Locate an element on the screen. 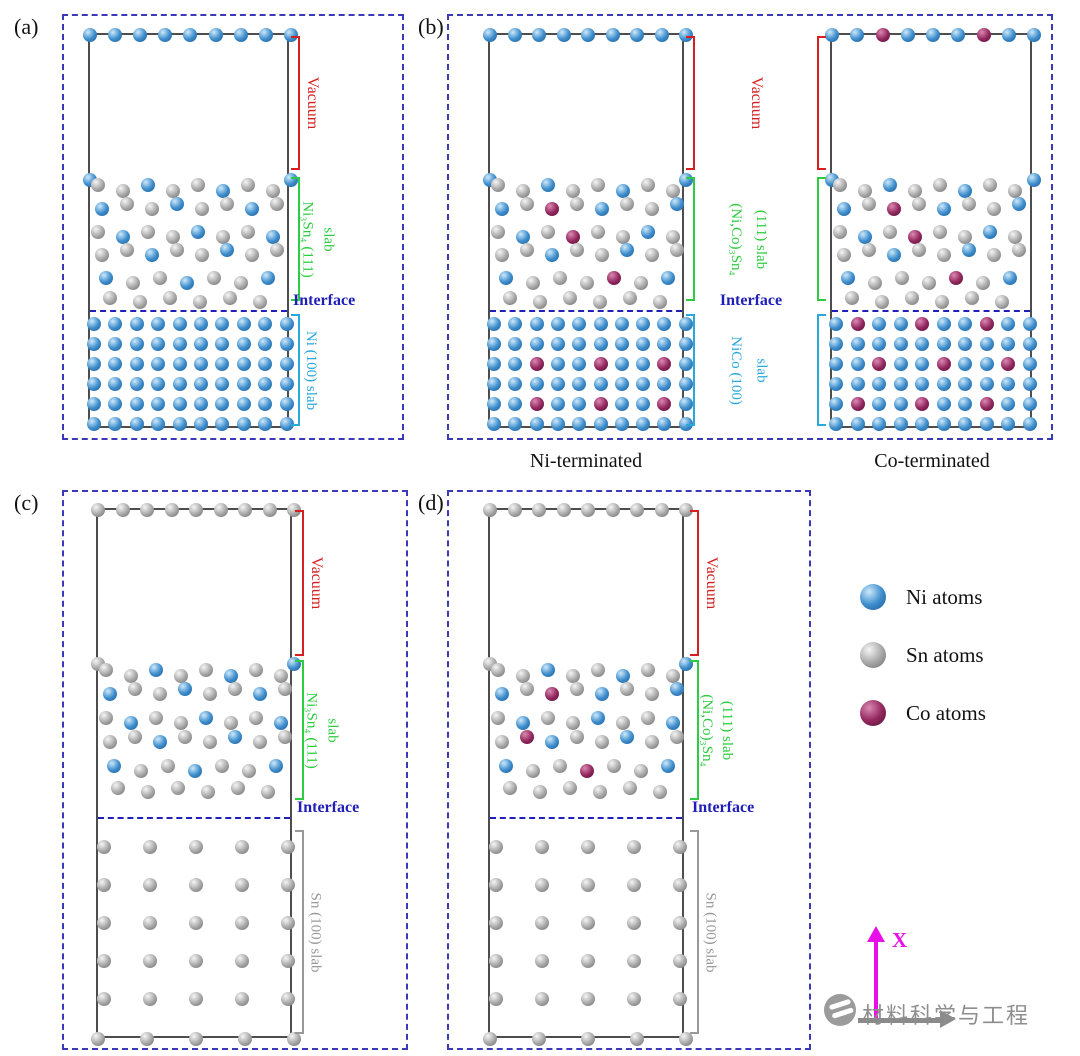 The width and height of the screenshot is (1080, 1056). slab-text1-b: (Ni,Co)₃Sn₄ is located at coordinates (735, 239).